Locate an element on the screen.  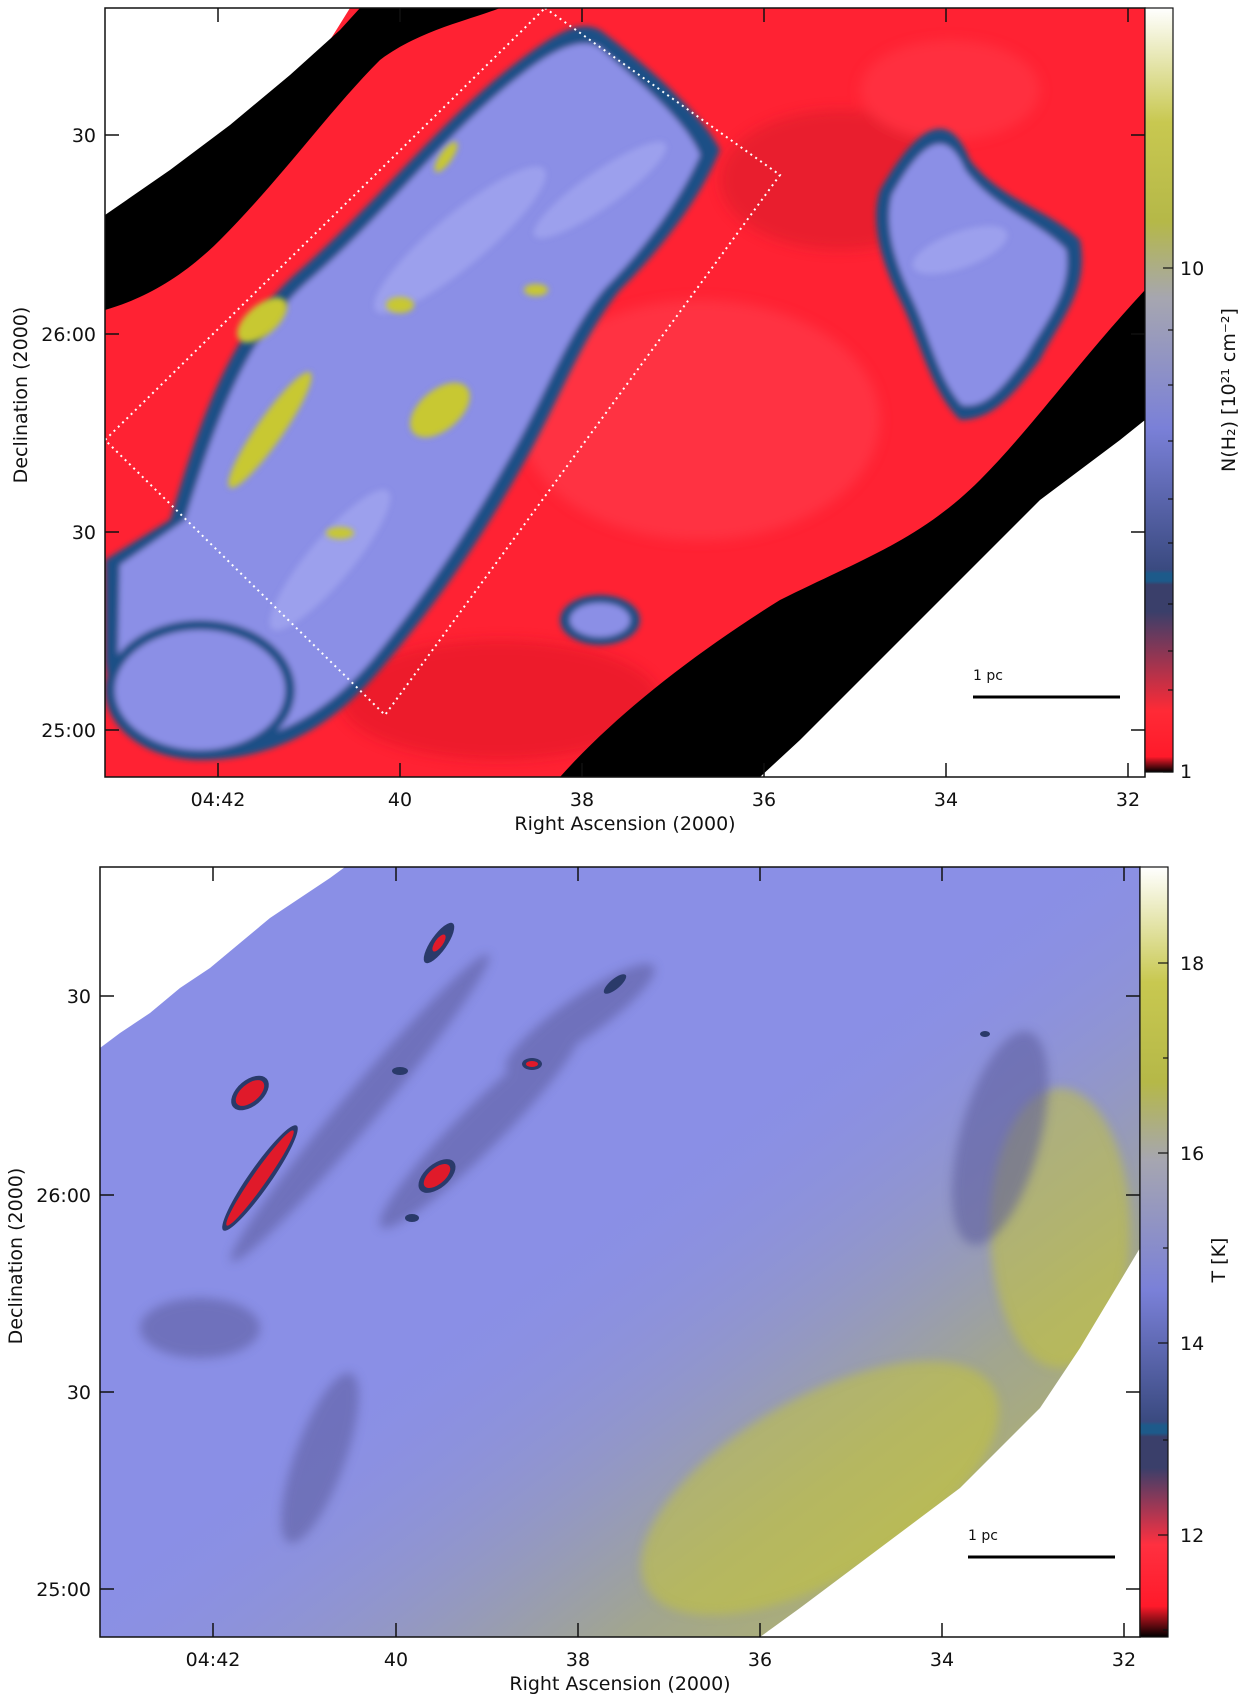
colorbar-title: N(H₂) [10²¹ cm⁻²] is located at coordinates (1229, 390).